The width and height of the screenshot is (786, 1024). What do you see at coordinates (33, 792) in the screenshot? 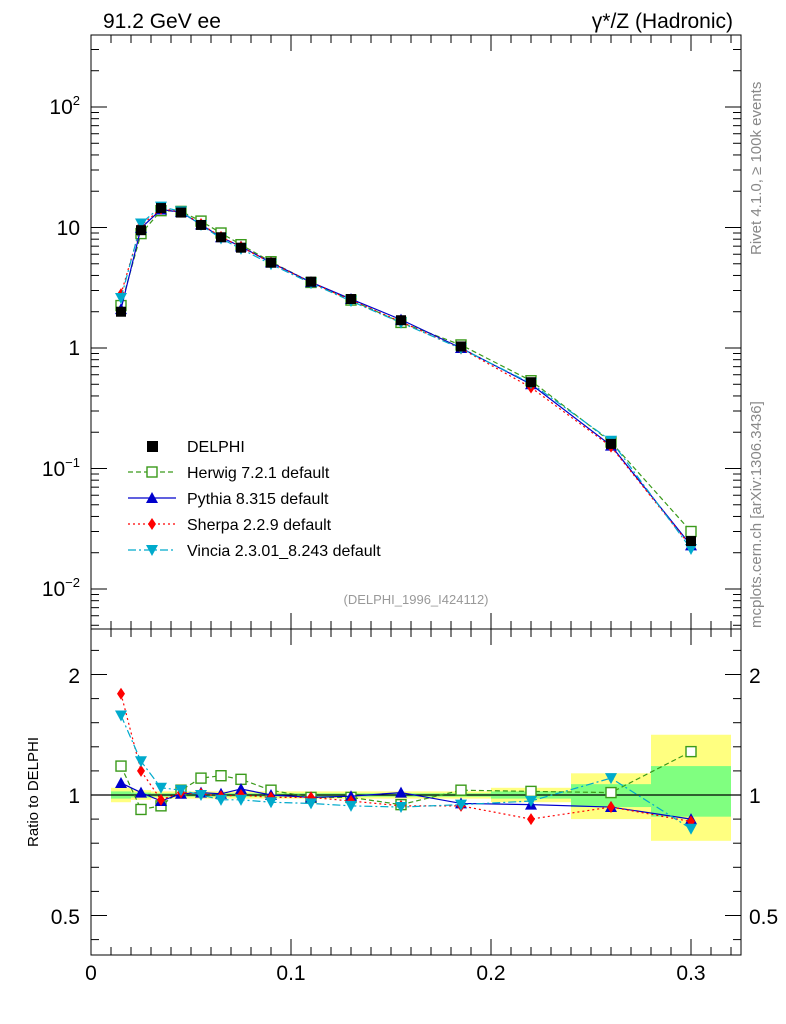
I see `ratio-ylabel: Ratio to DELPHI` at bounding box center [33, 792].